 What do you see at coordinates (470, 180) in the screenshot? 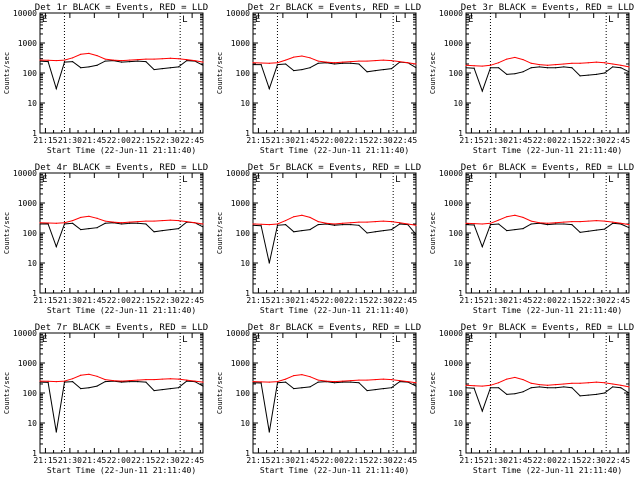
I see `corner-mark-e: E` at bounding box center [470, 180].